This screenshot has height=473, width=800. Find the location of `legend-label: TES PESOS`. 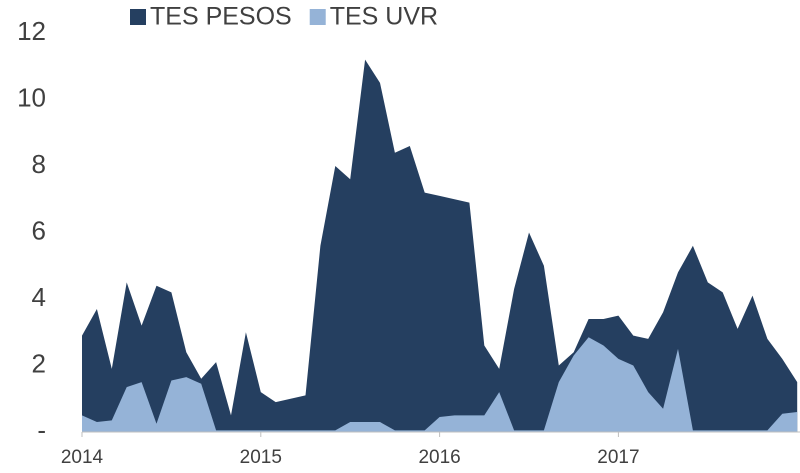

legend-label: TES PESOS is located at coordinates (221, 17).